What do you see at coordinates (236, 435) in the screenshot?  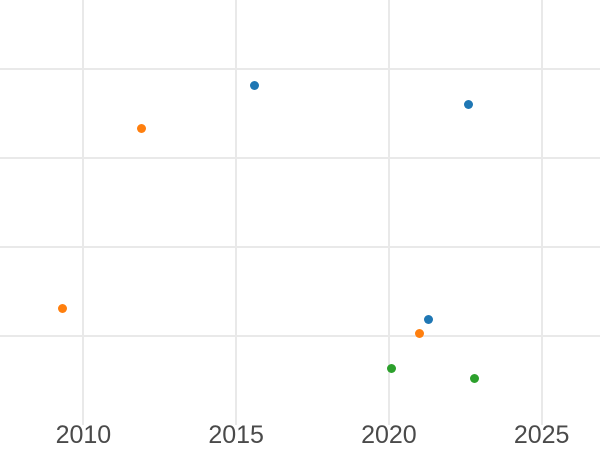 I see `x-tick-label: 2015` at bounding box center [236, 435].